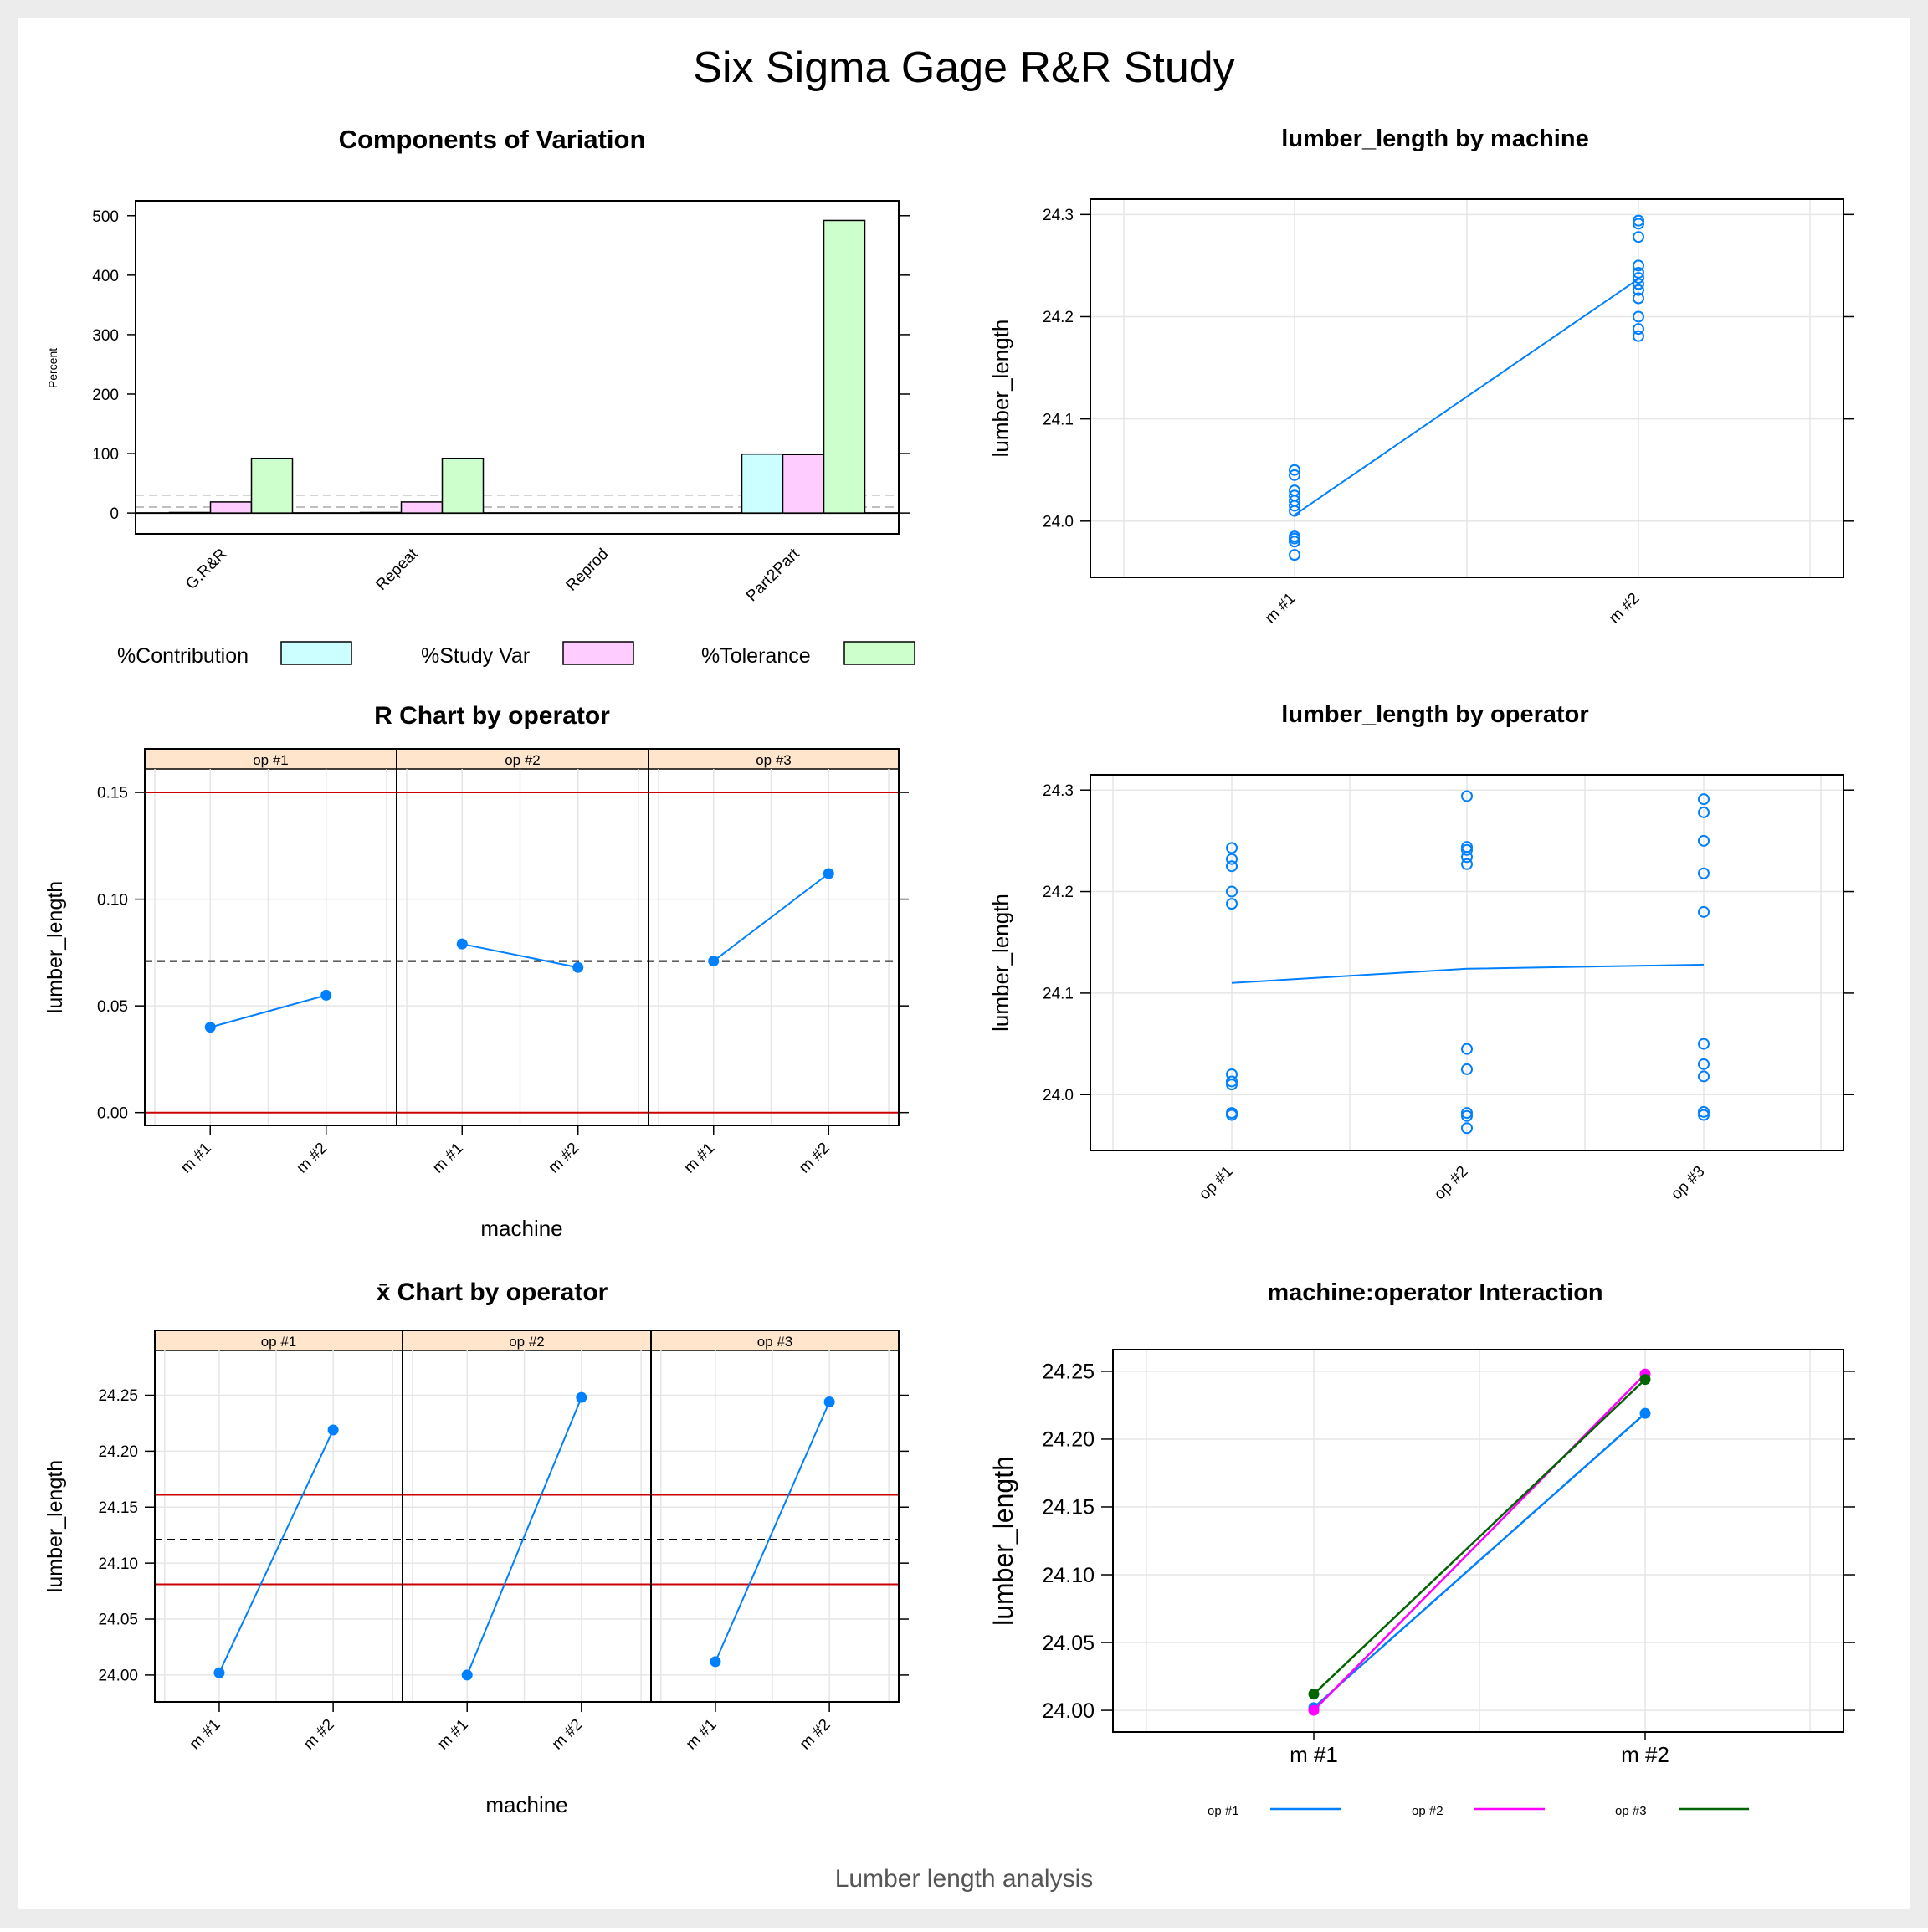 Image resolution: width=1928 pixels, height=1932 pixels. I want to click on y-tick-label: 24.0, so click(1058, 521).